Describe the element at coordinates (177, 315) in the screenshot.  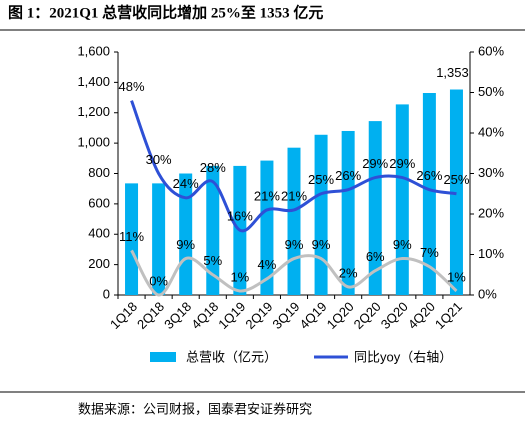
I see `x-tick-label: 3Q18` at that location.